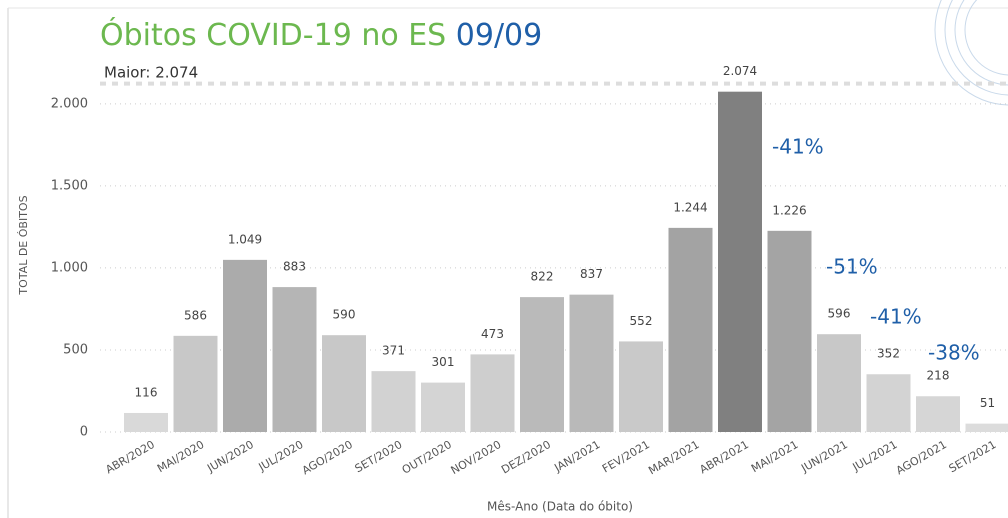 The height and width of the screenshot is (518, 1008). I want to click on value-label: 301, so click(443, 362).